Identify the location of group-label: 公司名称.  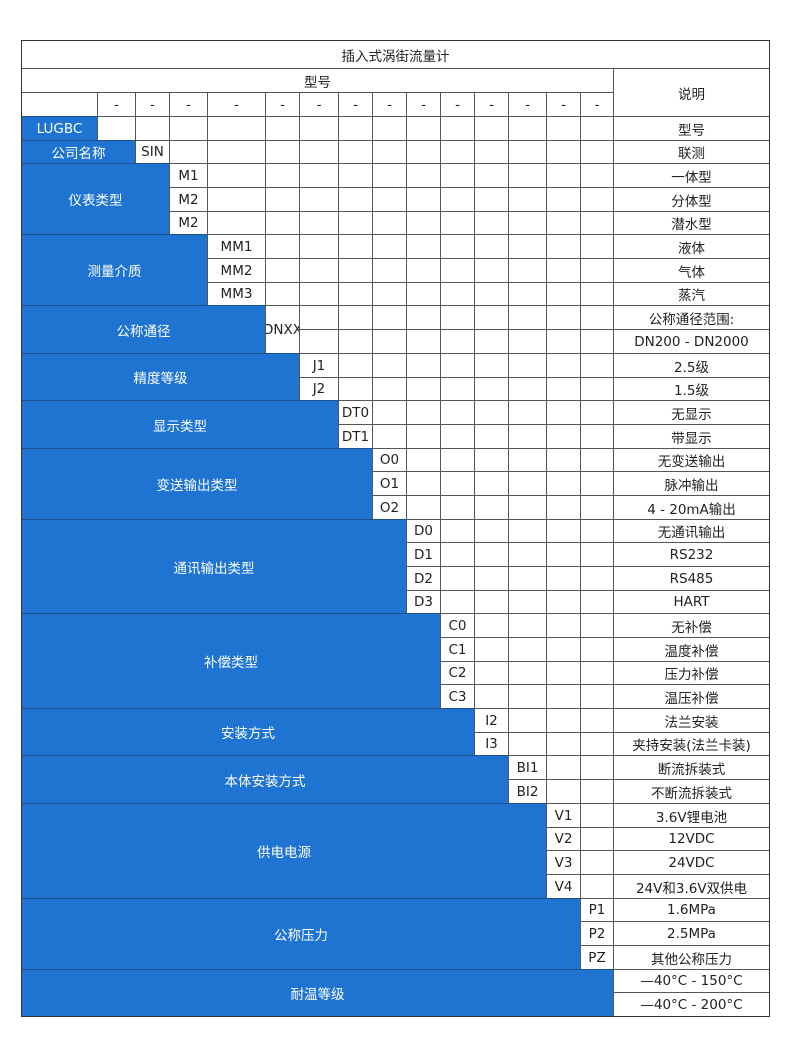
(78, 152).